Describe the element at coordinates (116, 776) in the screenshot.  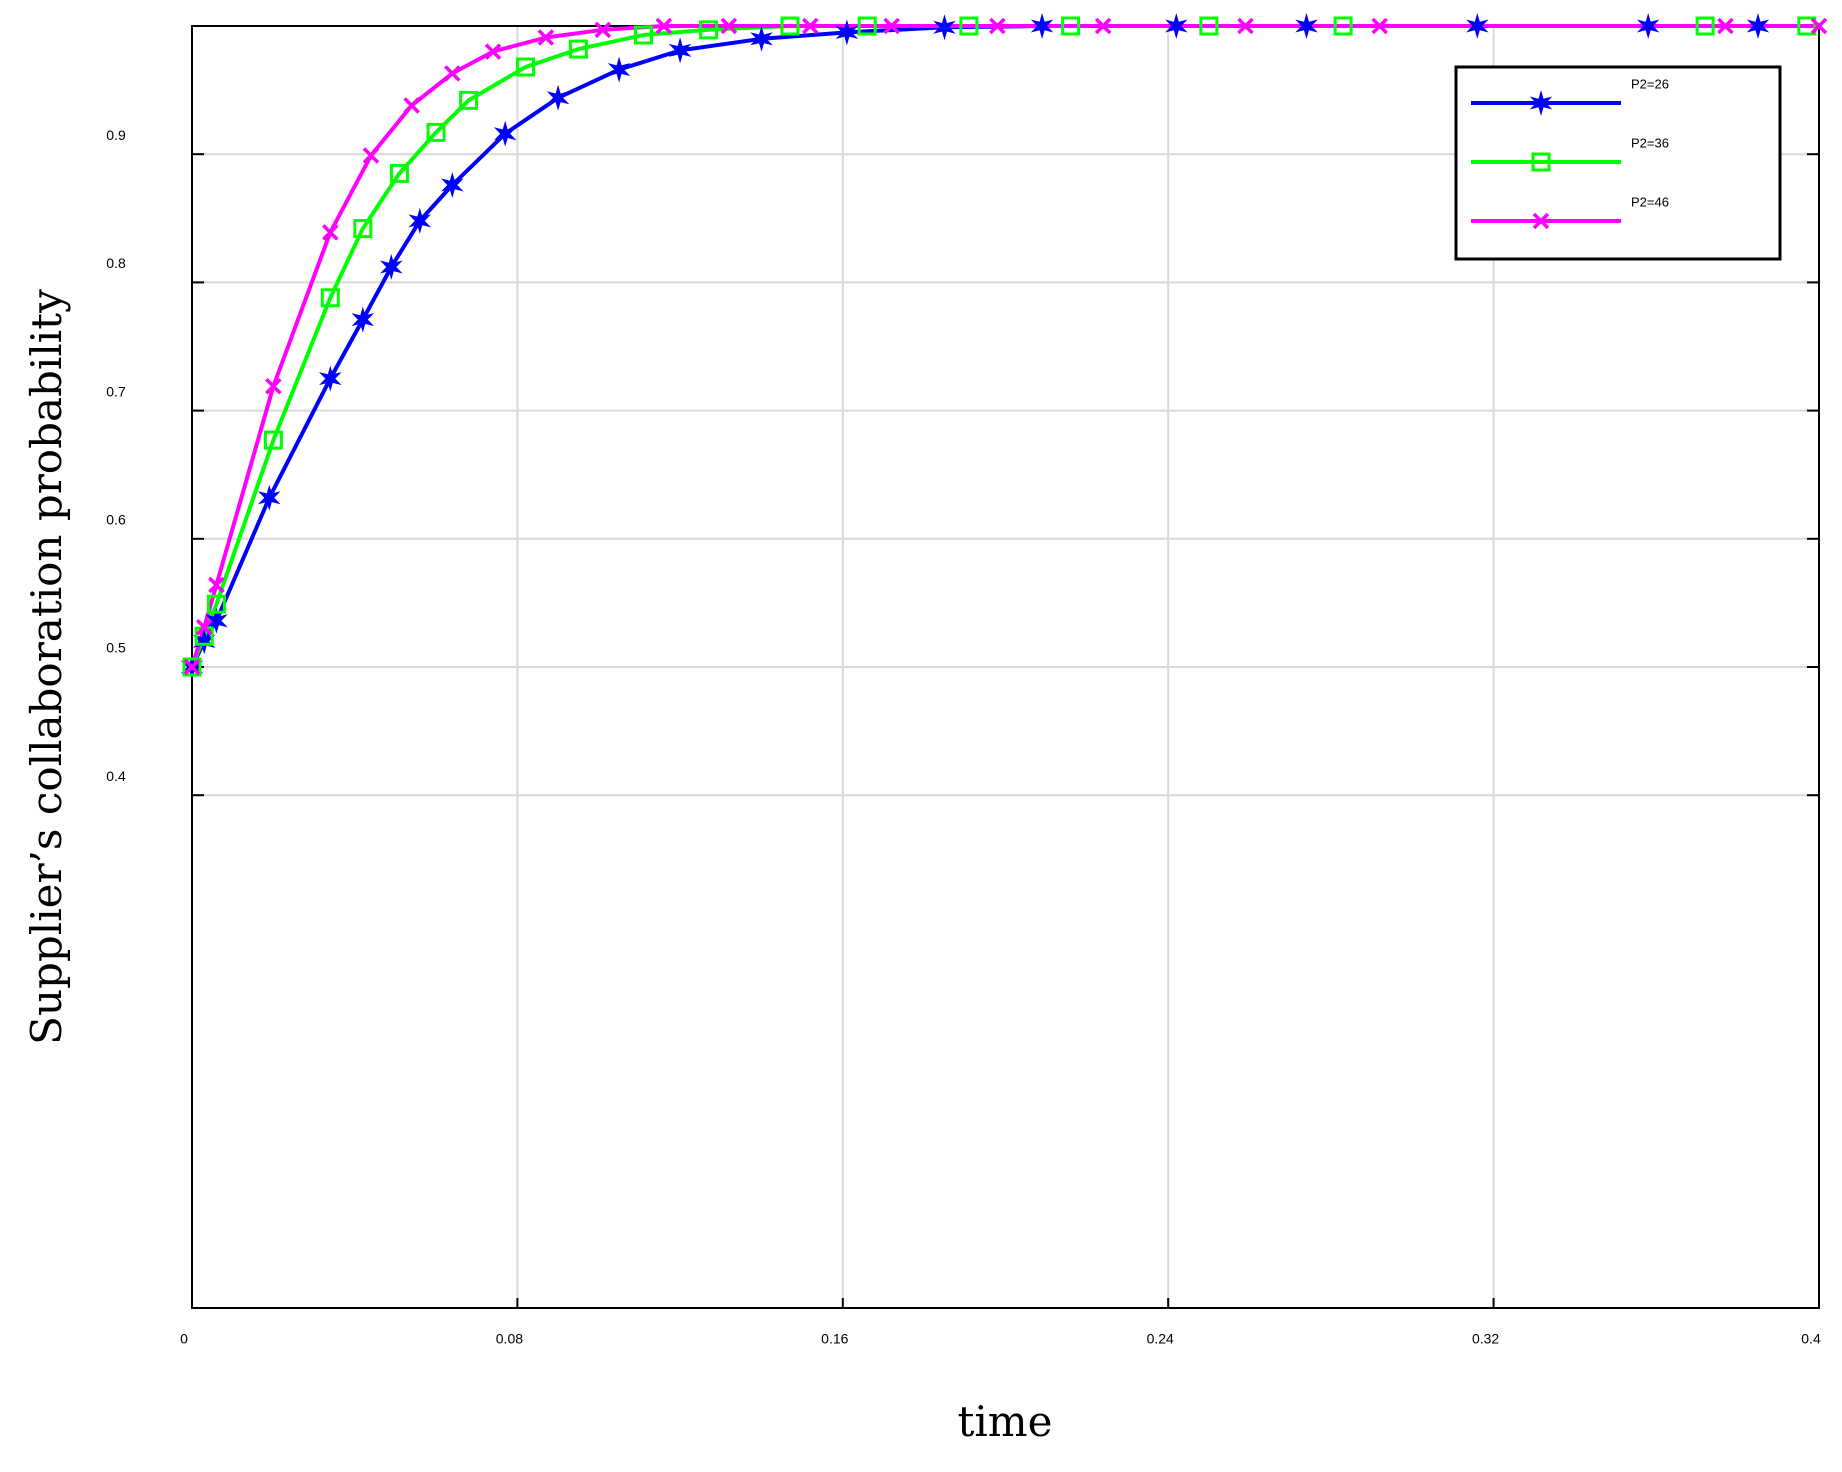
I see `y-tick-label: 0.4` at that location.